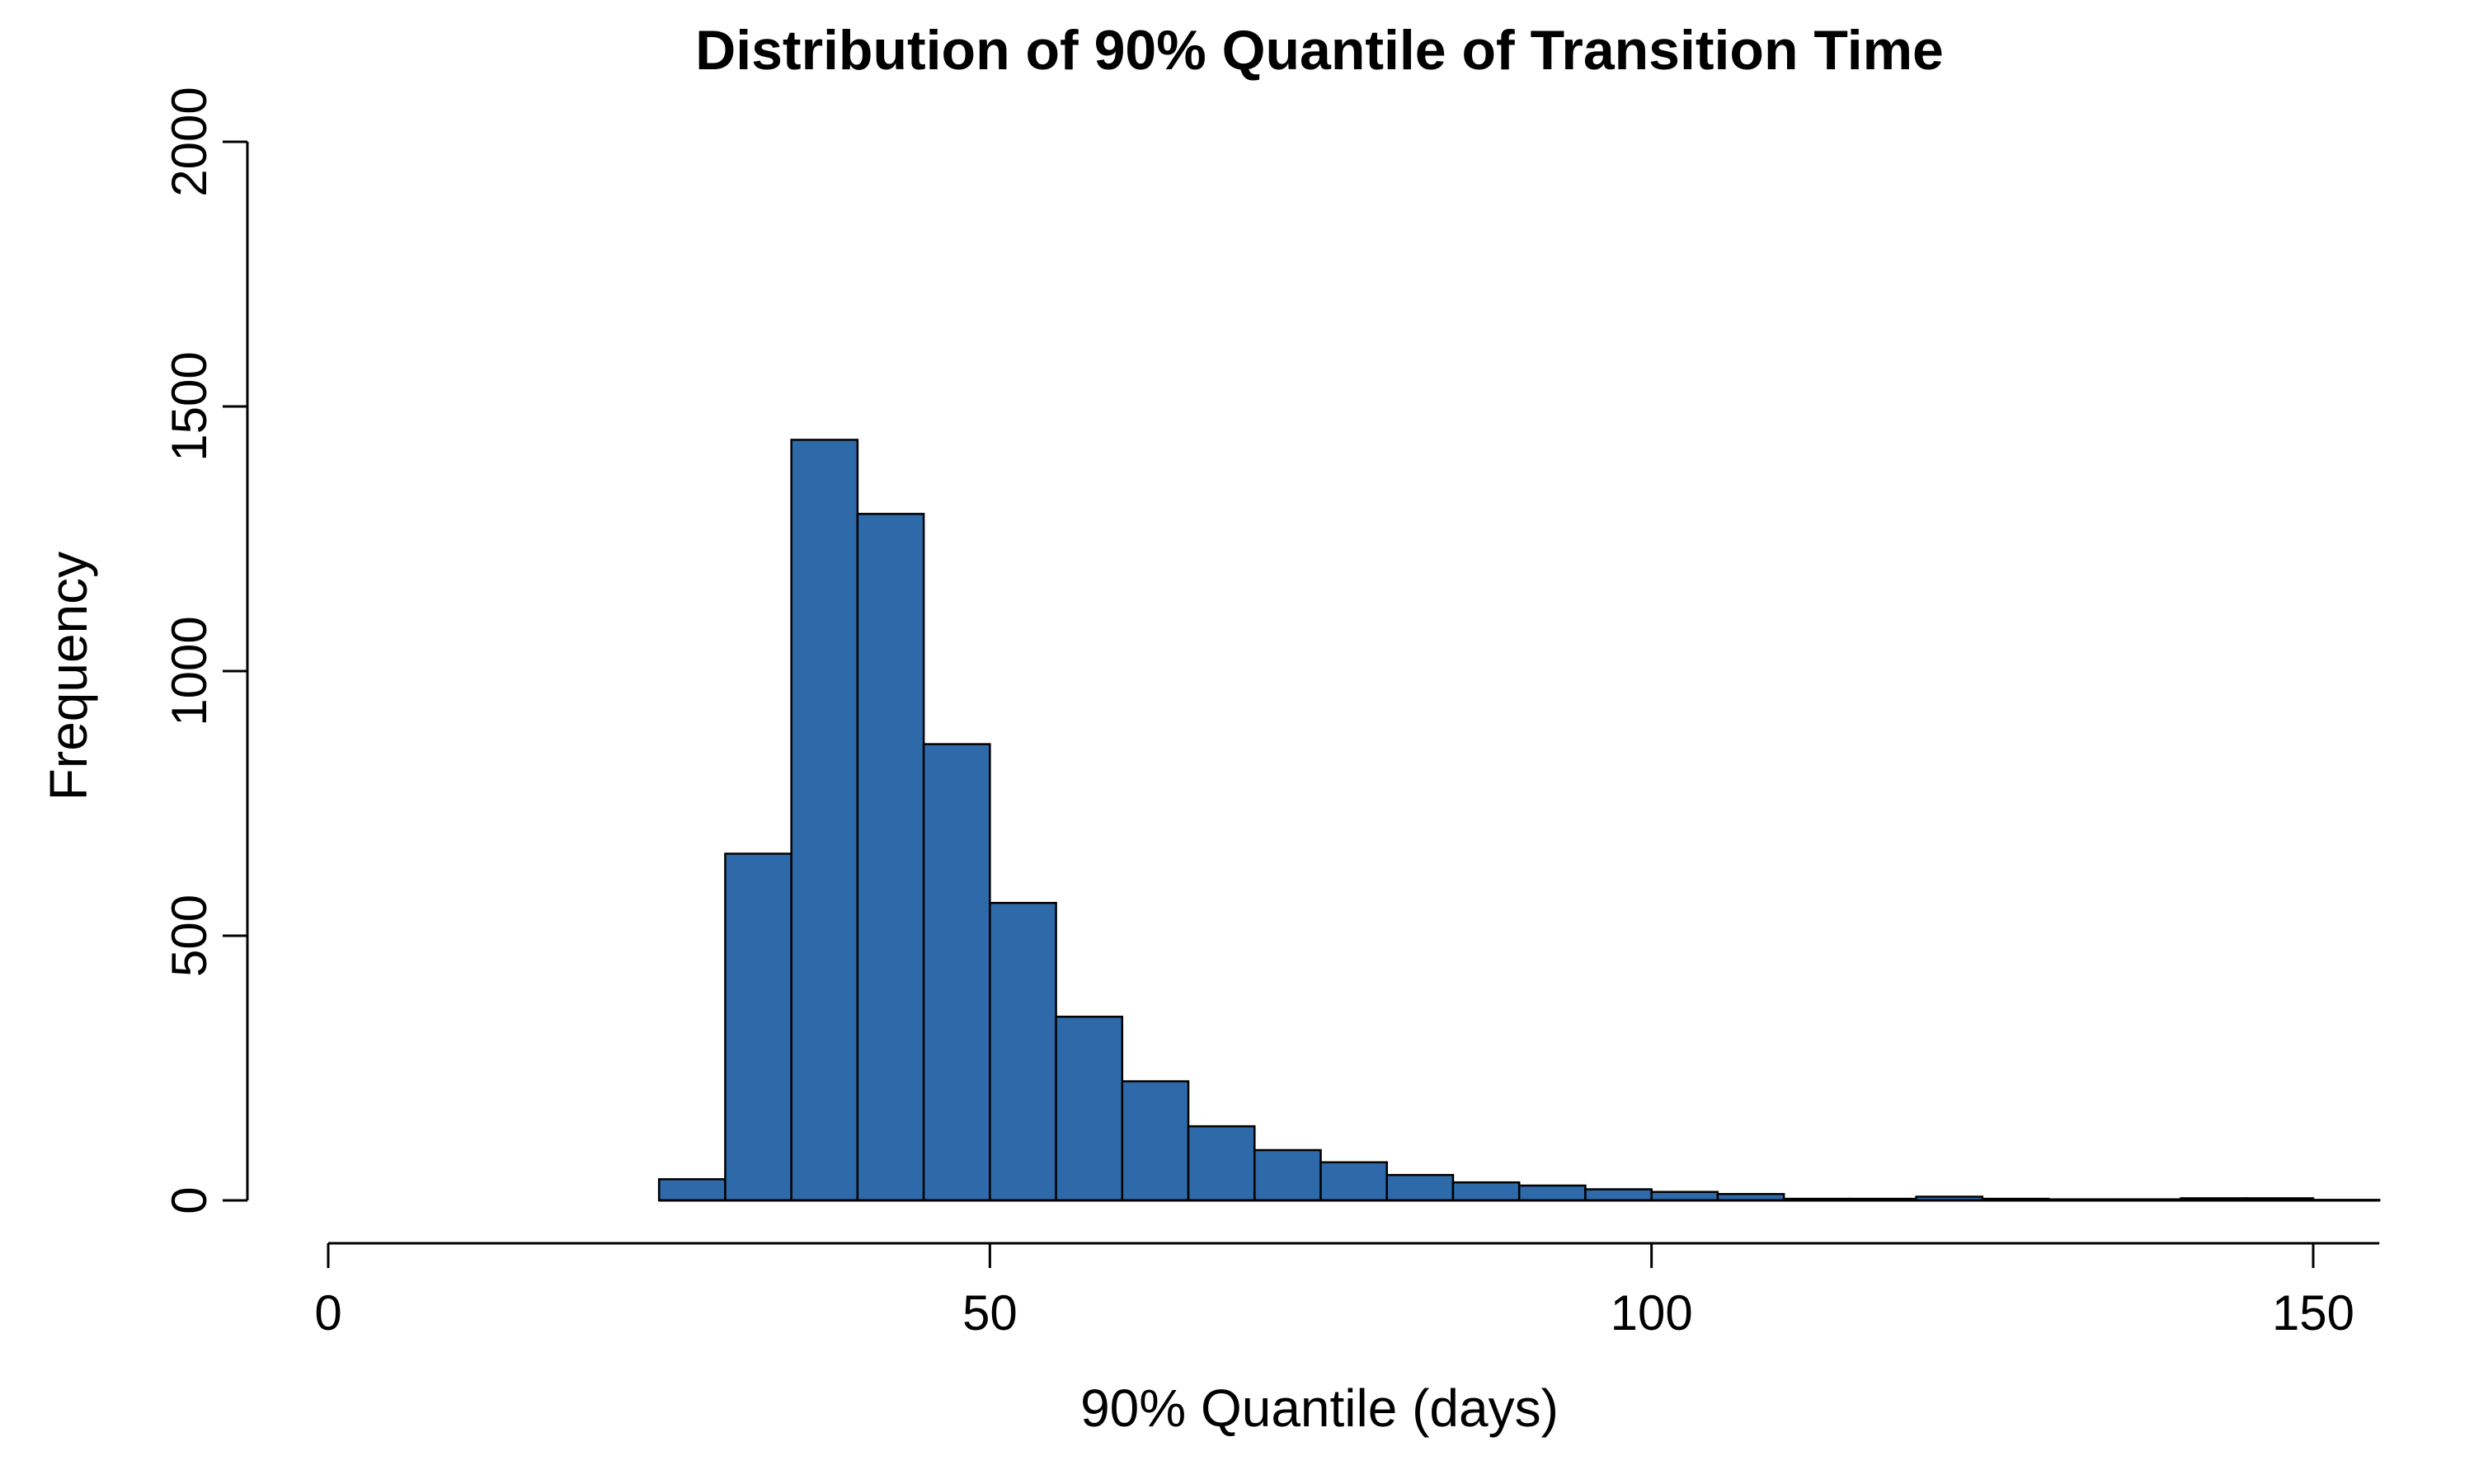 The height and width of the screenshot is (1484, 2474). Describe the element at coordinates (68, 676) in the screenshot. I see `y-axis-label: Frequency` at that location.